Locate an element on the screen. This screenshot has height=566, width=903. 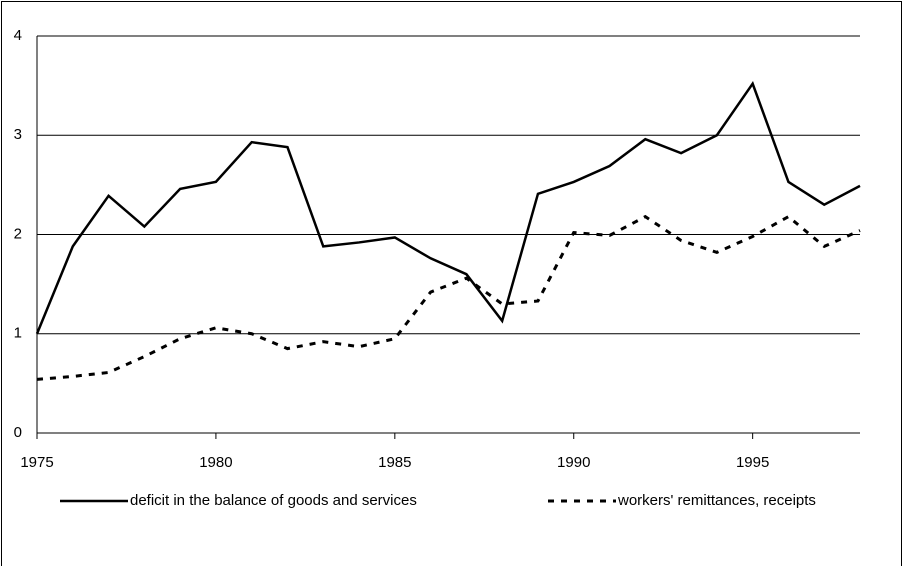
y-tick-label: 0 is located at coordinates (18, 432).